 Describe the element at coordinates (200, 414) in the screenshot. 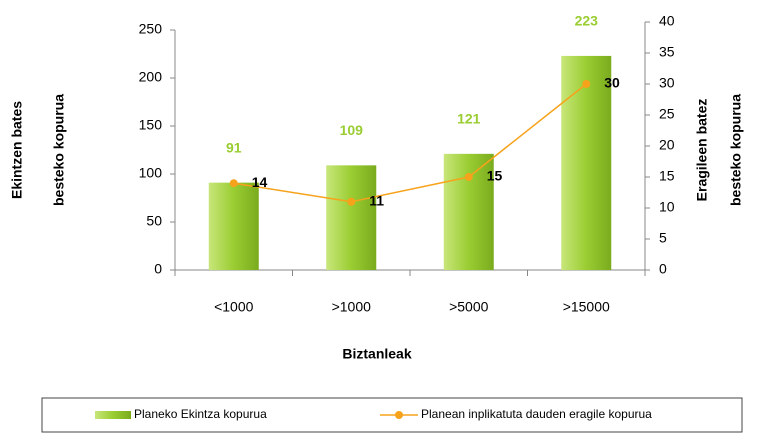

I see `legend-label: Planeko Ekintza kopurua` at that location.